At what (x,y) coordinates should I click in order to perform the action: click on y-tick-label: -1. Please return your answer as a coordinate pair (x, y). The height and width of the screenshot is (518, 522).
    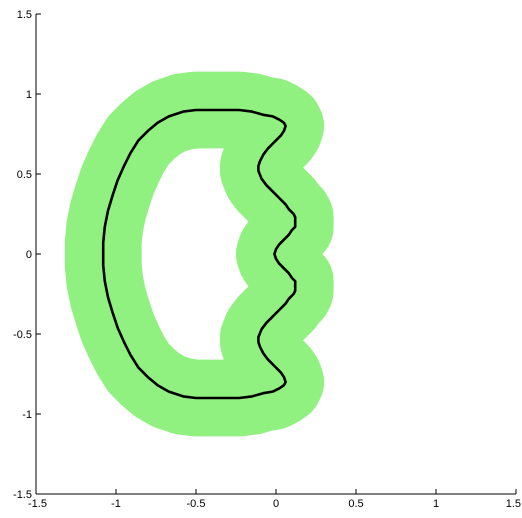
    Looking at the image, I should click on (27, 415).